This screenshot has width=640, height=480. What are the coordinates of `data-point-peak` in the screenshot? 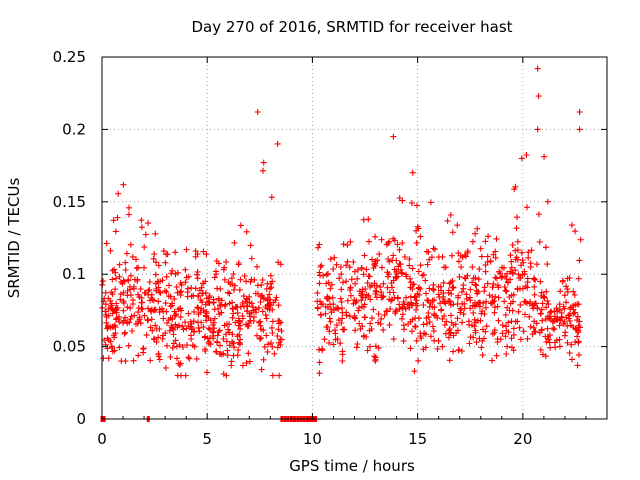 It's located at (537, 129).